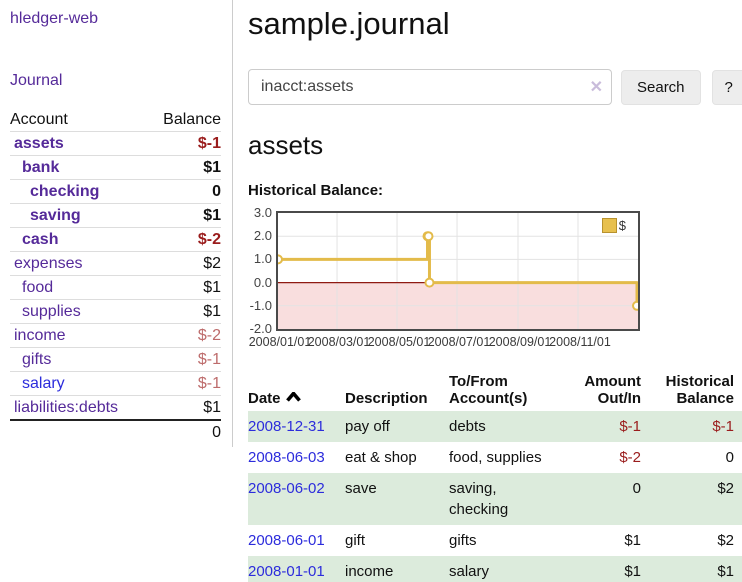 The height and width of the screenshot is (582, 742). I want to click on accounts-header-account: Account, so click(39, 119).